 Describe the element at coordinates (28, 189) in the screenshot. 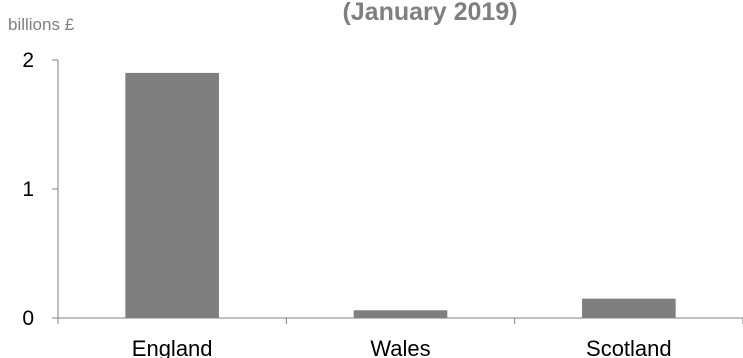

I see `y-tick-label: 1` at that location.